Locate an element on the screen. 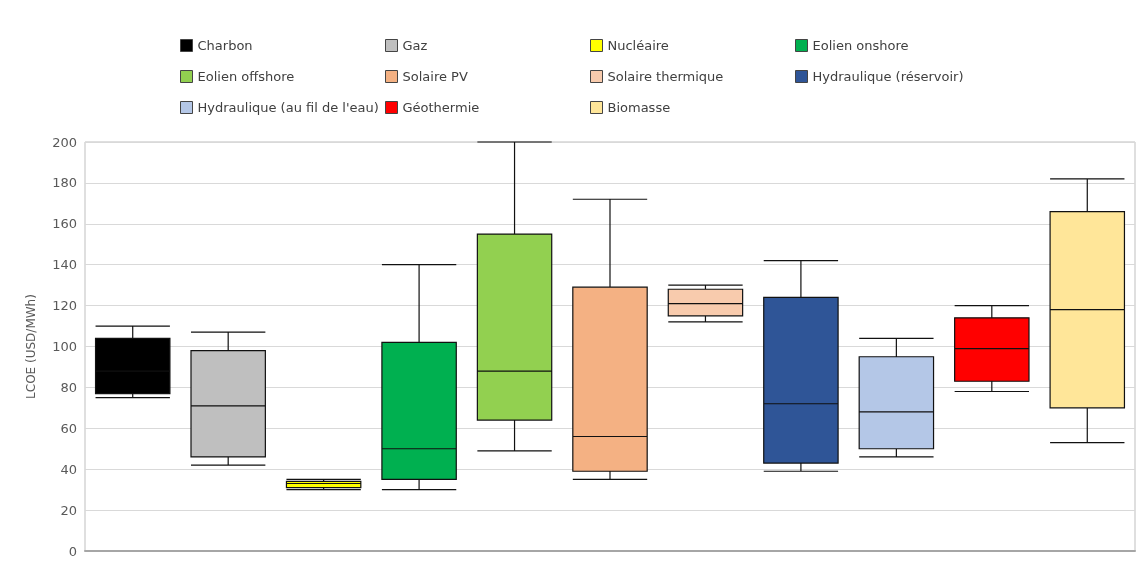 The width and height of the screenshot is (1138, 565). y-tick-label: 120 is located at coordinates (64, 306).